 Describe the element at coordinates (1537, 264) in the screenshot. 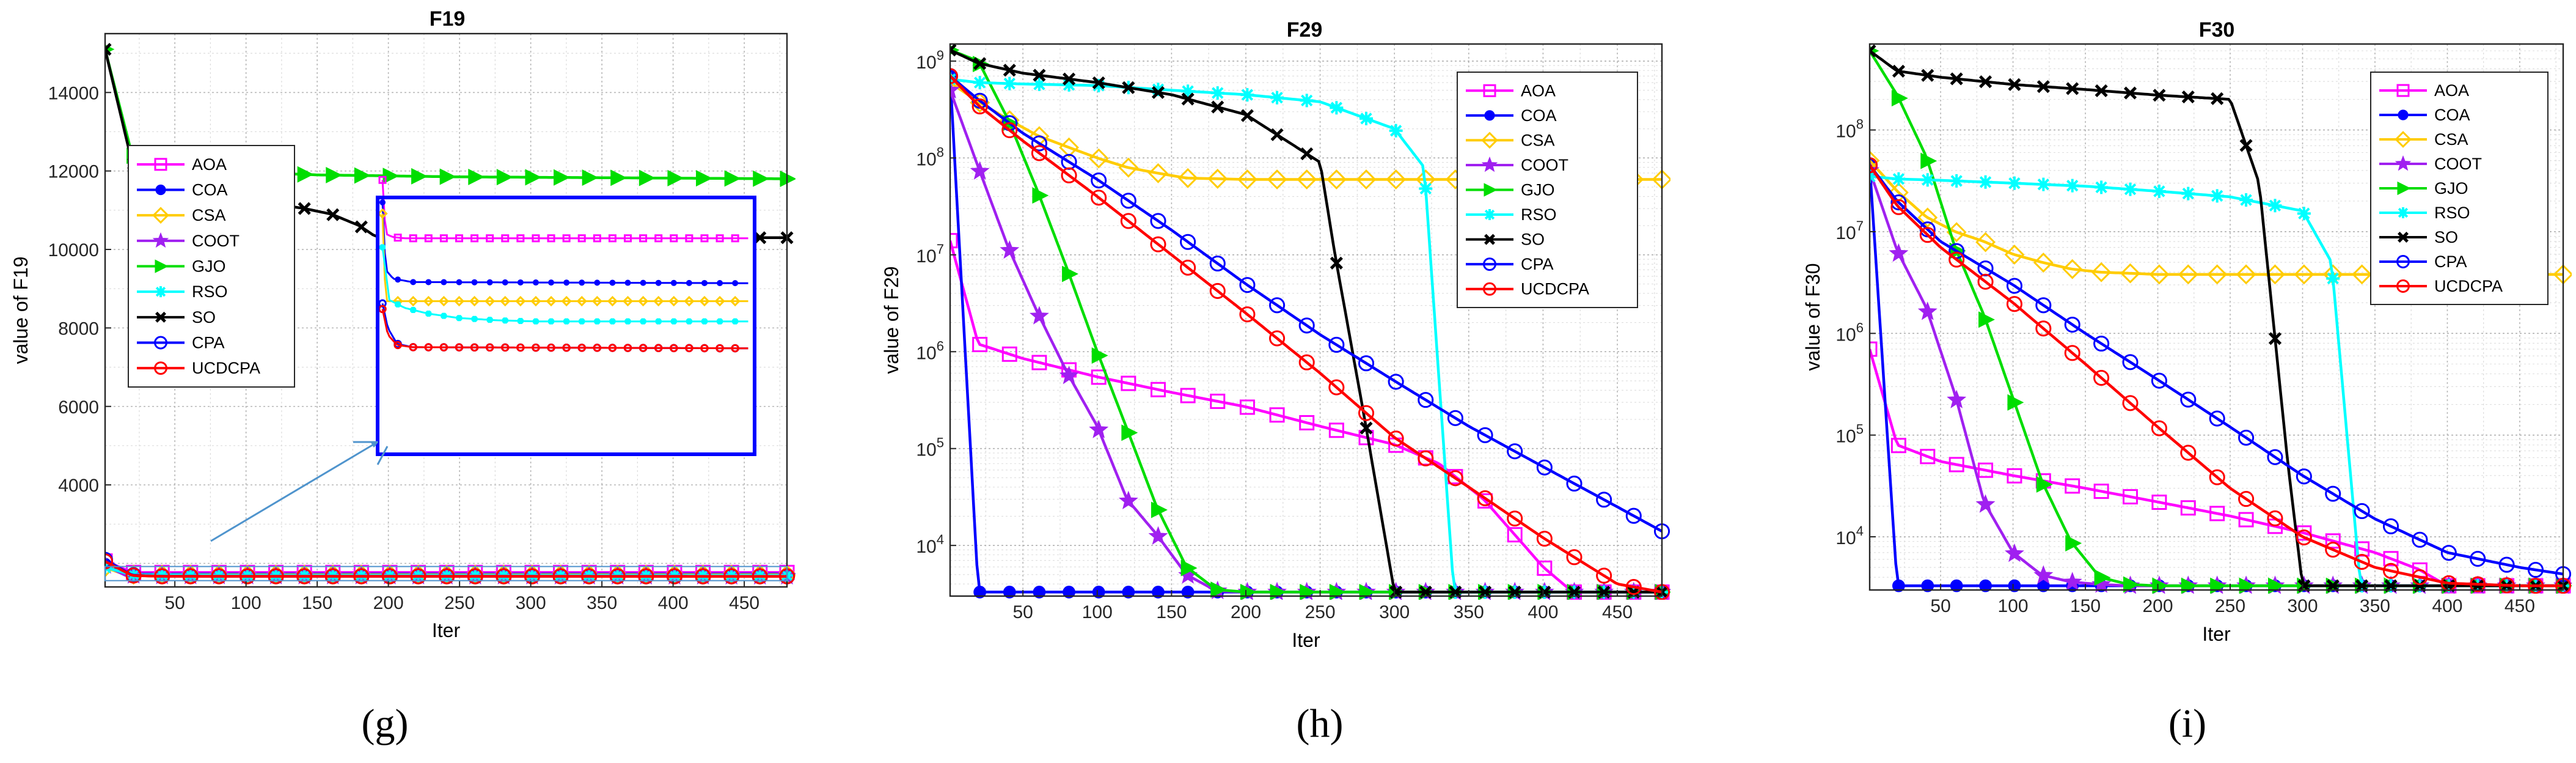

I see `legend-label-cpa: CPA` at that location.